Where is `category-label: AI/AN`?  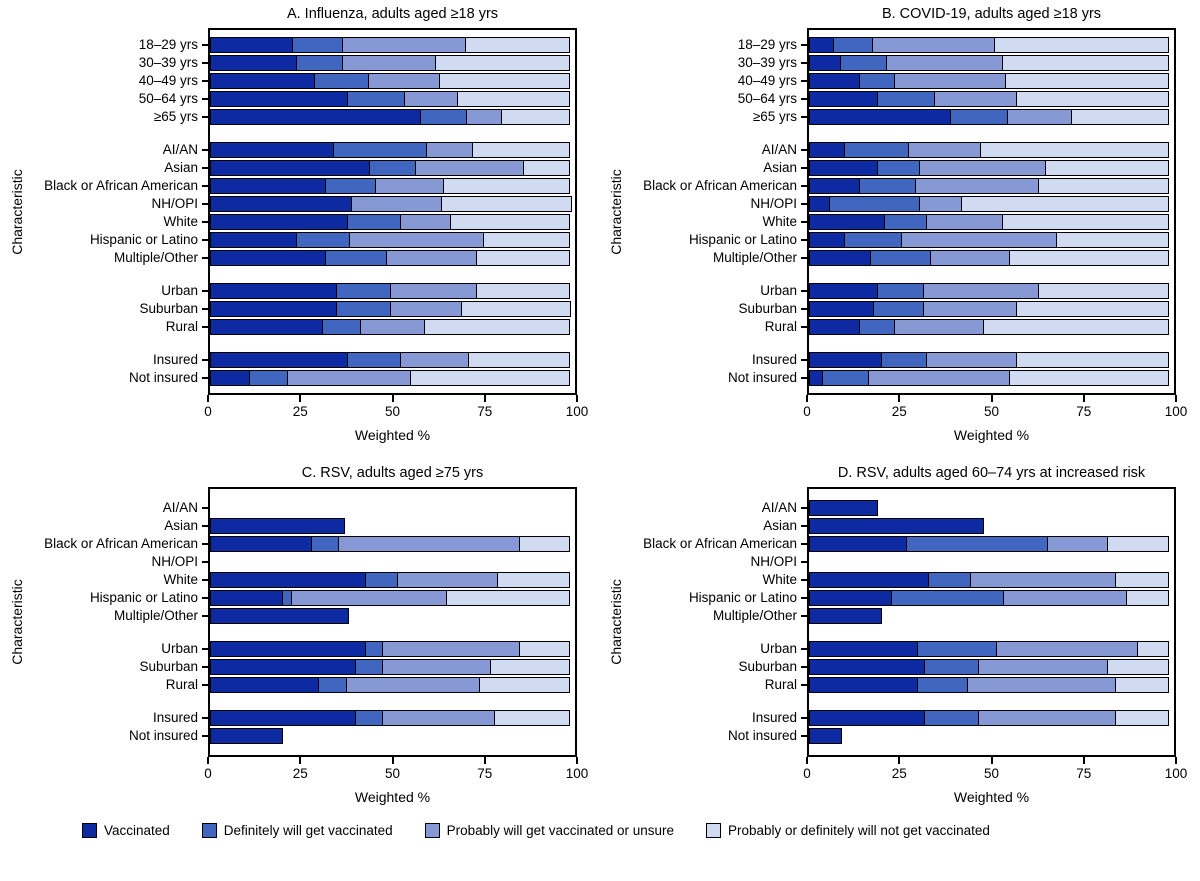 category-label: AI/AN is located at coordinates (779, 507).